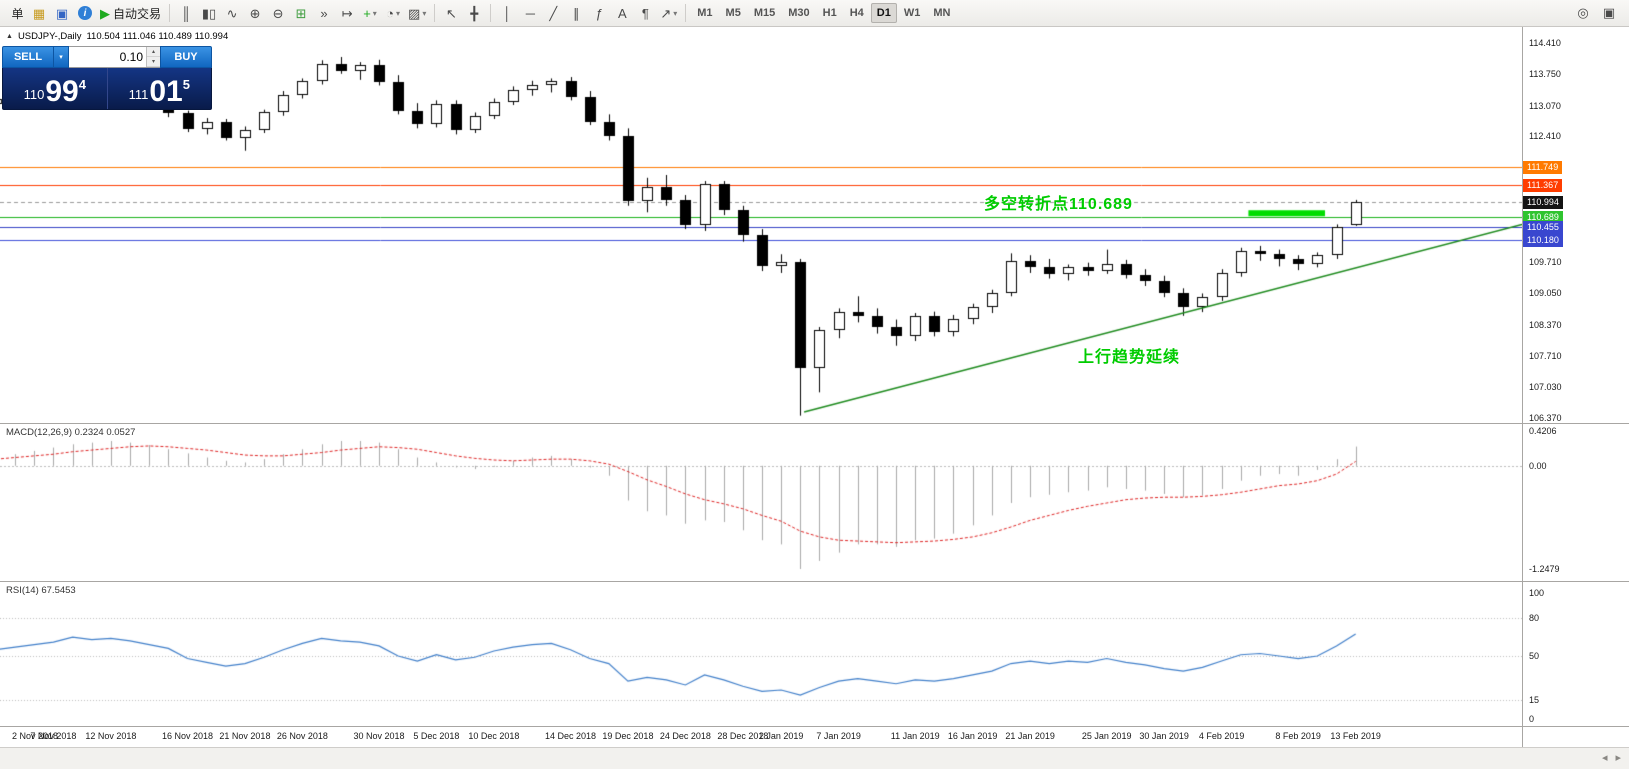 Image resolution: width=1629 pixels, height=769 pixels. Describe the element at coordinates (1298, 736) in the screenshot. I see `date-label: 8 Feb 2019` at that location.